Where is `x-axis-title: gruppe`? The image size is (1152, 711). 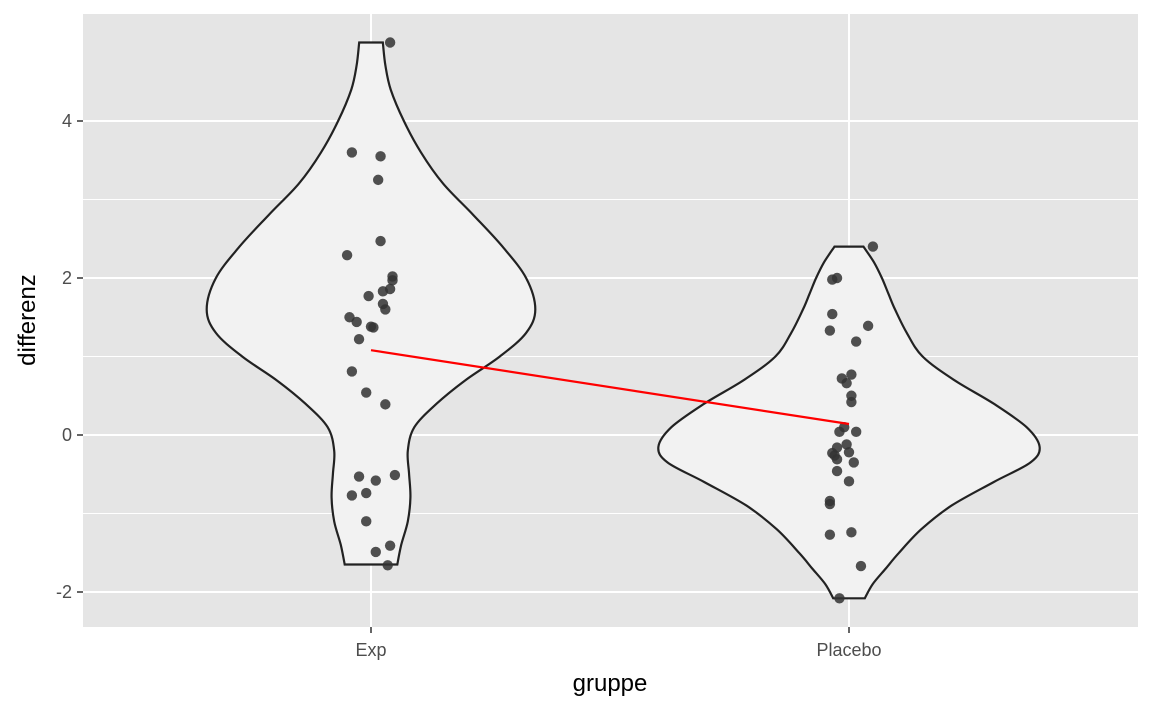 x-axis-title: gruppe is located at coordinates (610, 683).